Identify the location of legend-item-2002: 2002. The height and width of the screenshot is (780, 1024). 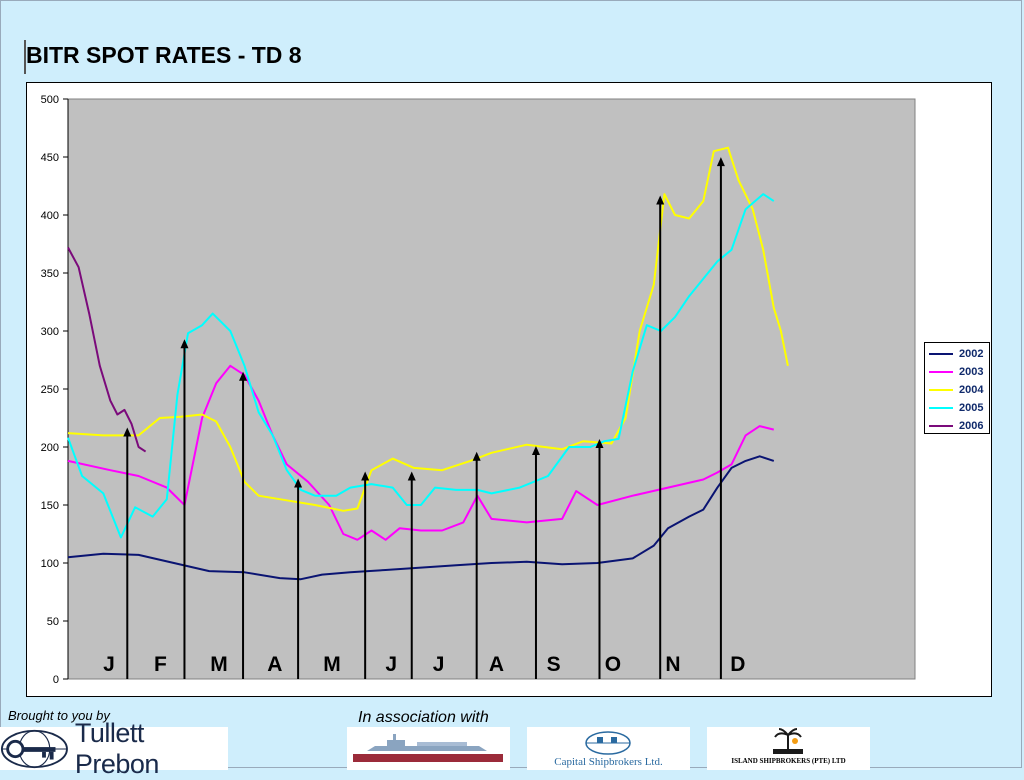
(957, 354).